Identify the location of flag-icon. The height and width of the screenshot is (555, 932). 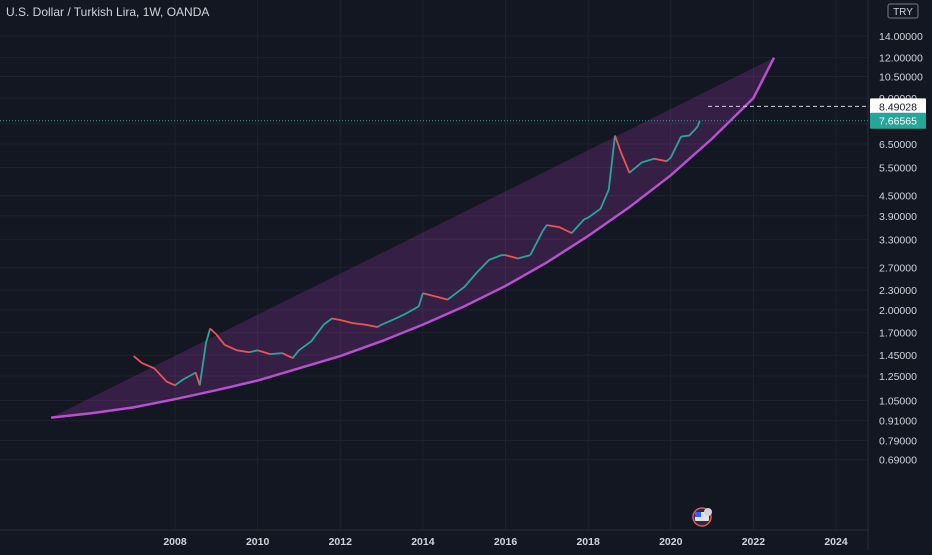
(702, 517).